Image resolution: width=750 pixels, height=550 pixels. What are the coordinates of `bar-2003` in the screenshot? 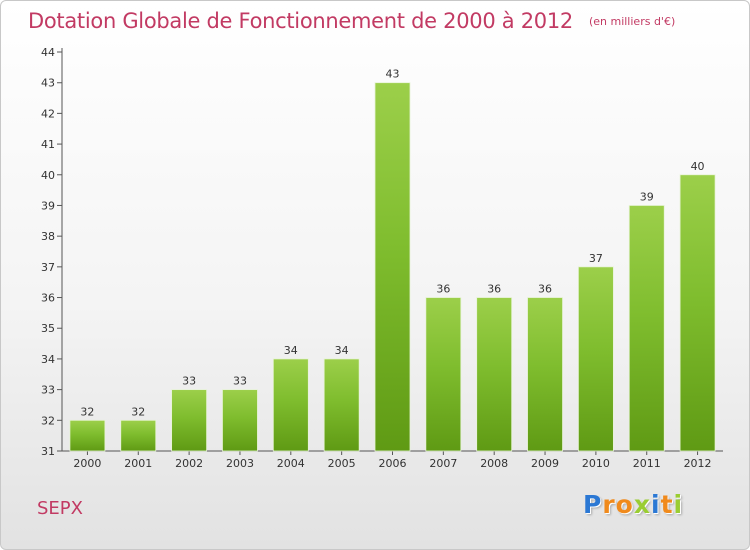 It's located at (240, 420).